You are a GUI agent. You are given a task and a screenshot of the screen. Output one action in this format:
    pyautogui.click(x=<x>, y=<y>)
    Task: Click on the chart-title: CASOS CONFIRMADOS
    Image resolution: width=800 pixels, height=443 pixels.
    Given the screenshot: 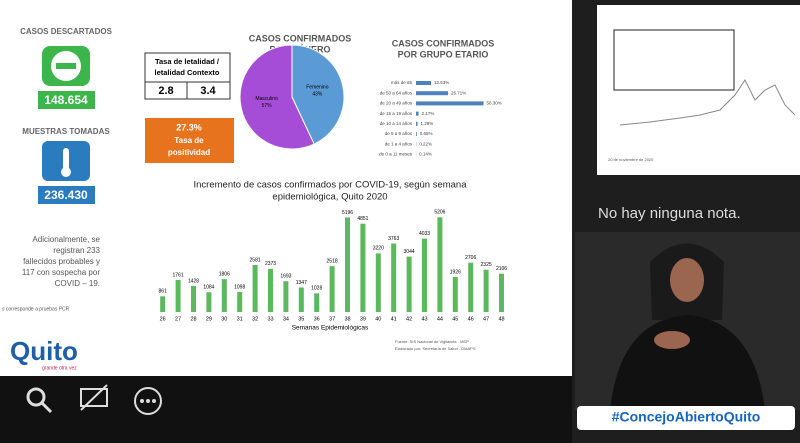 What is the action you would take?
    pyautogui.click(x=443, y=43)
    